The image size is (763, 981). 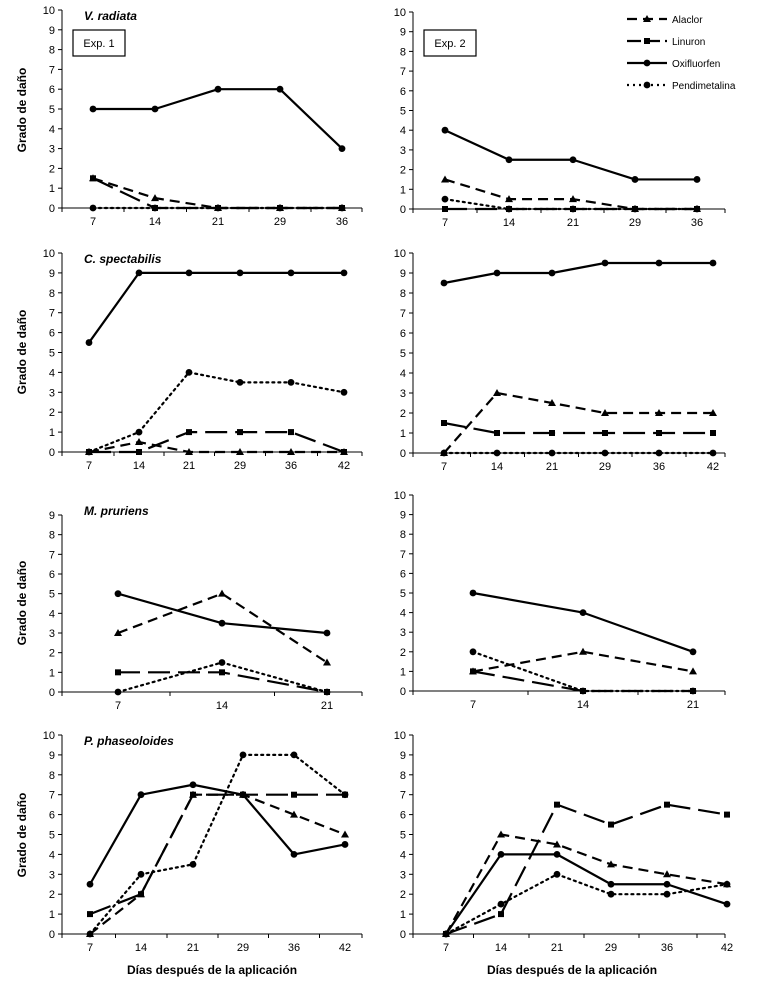 I want to click on panel-title: V. radiata, so click(x=110, y=16).